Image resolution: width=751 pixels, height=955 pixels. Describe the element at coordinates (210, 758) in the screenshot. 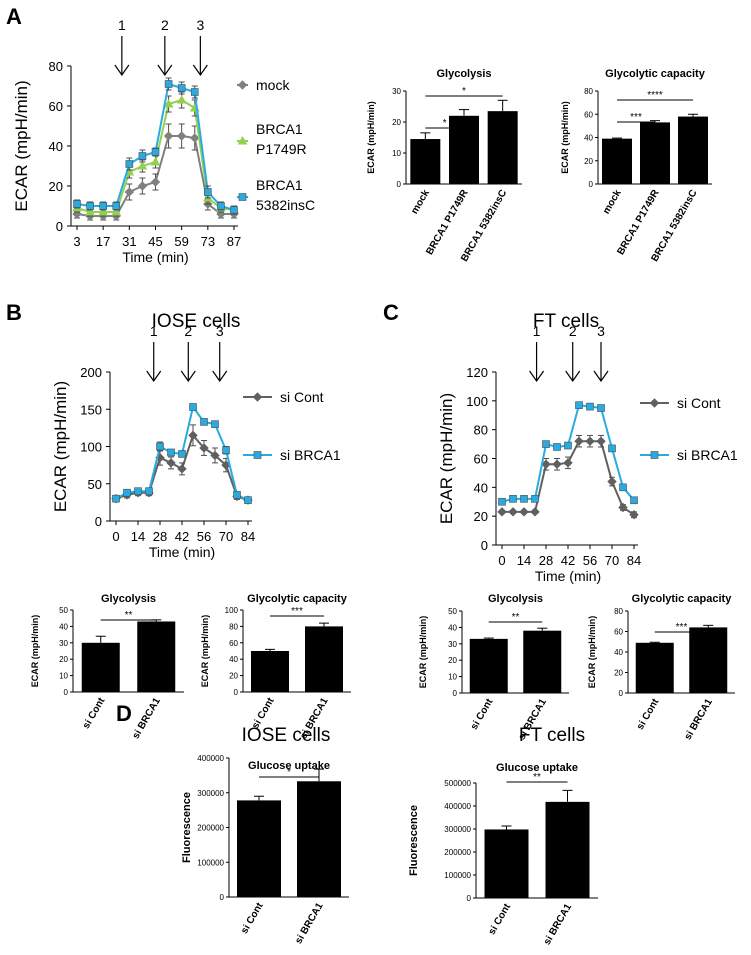

I see `y-tick-label: 400000` at that location.